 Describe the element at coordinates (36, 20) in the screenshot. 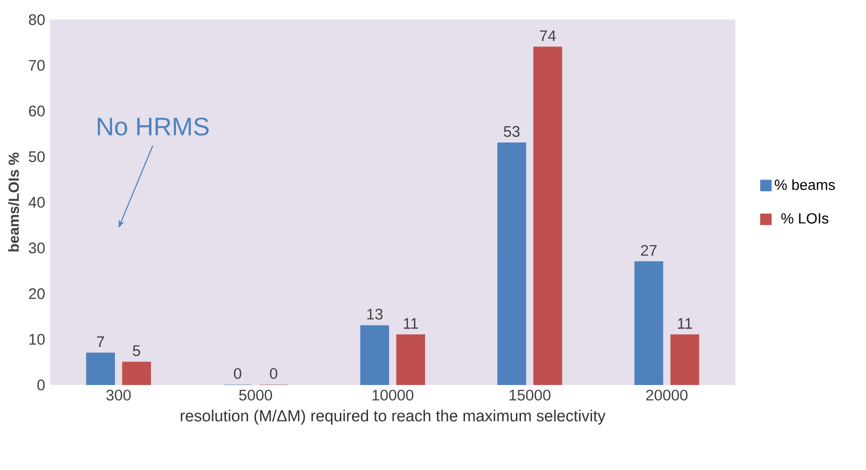

I see `y-tick-label: 80` at that location.